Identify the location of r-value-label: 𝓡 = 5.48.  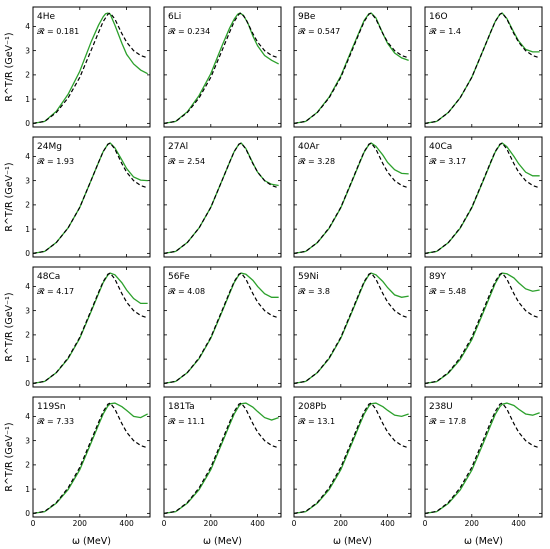
(447, 291).